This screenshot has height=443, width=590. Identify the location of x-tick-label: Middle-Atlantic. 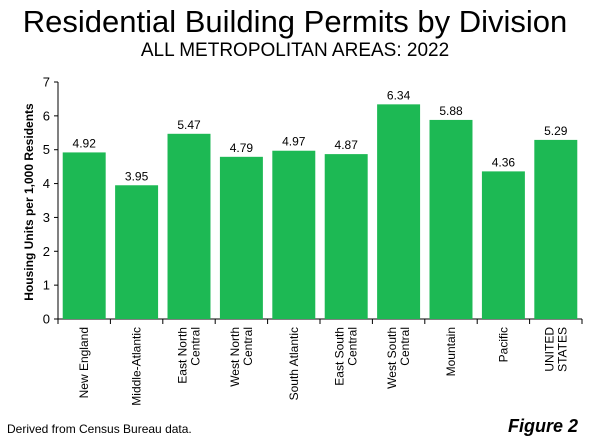
(137, 366).